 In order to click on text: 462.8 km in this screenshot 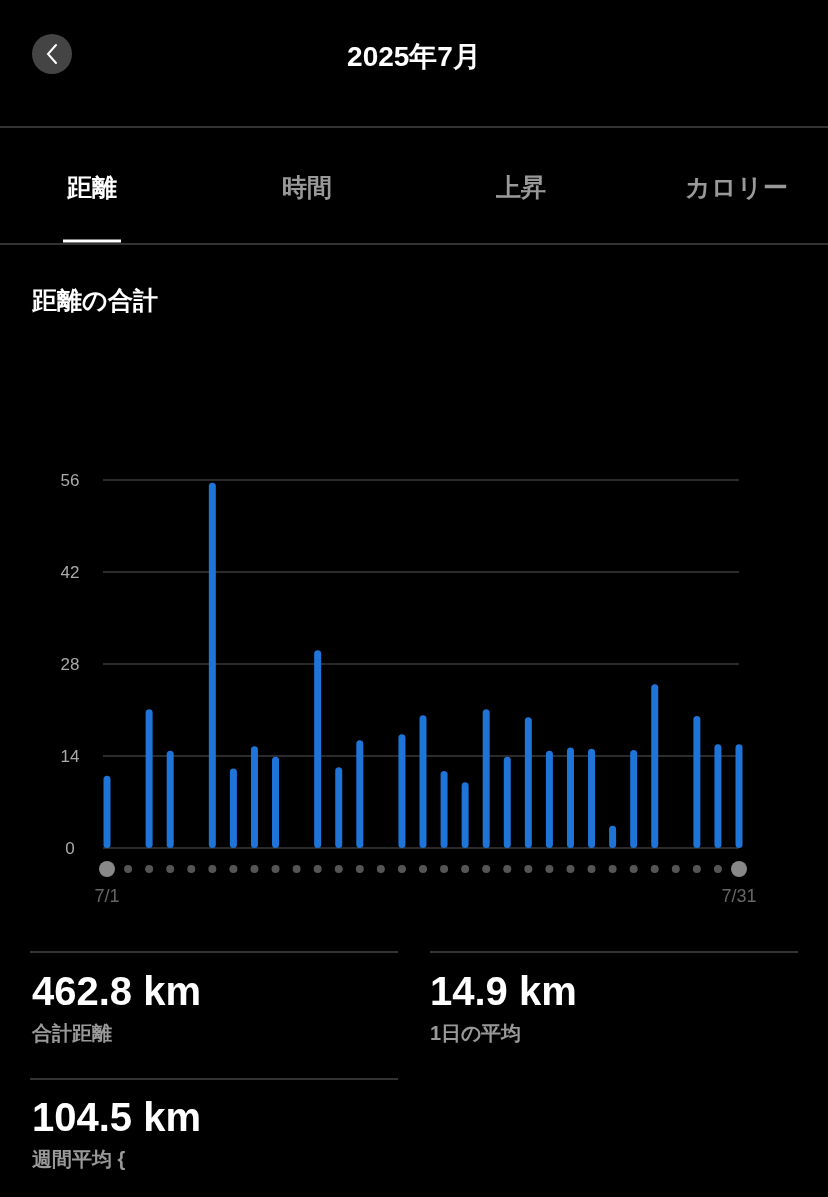, I will do `click(117, 991)`.